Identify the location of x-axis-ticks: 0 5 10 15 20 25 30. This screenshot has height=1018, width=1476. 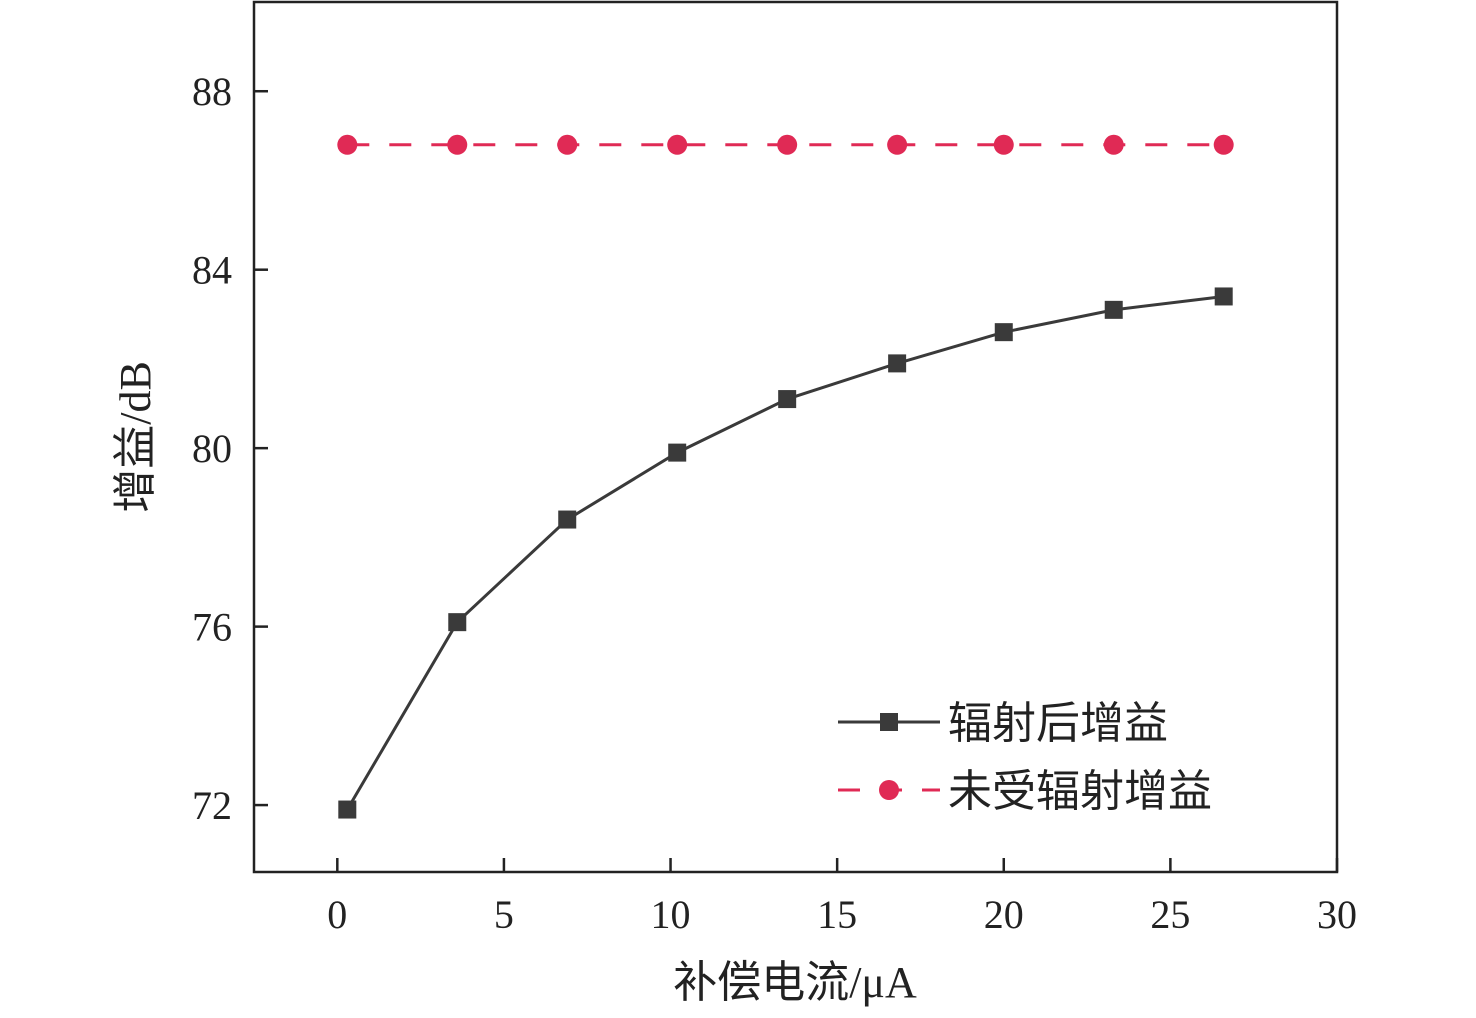
(842, 897).